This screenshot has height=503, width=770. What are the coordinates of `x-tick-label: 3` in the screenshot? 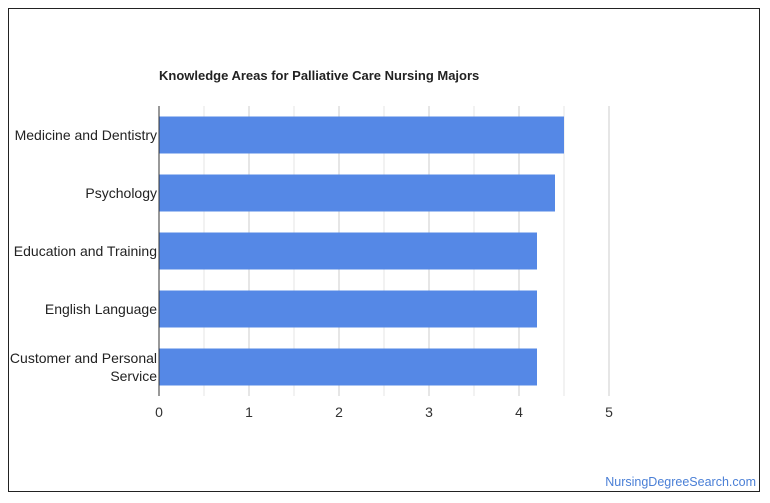 It's located at (429, 412).